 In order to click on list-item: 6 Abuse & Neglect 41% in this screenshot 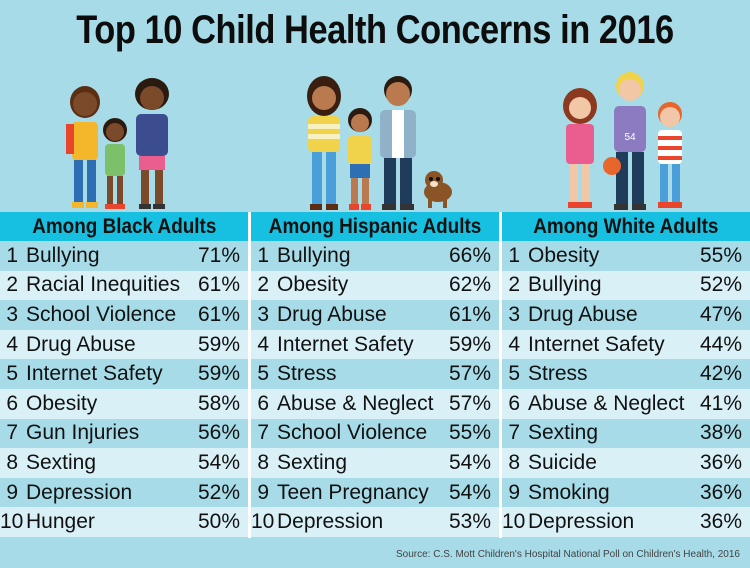, I will do `click(626, 403)`.